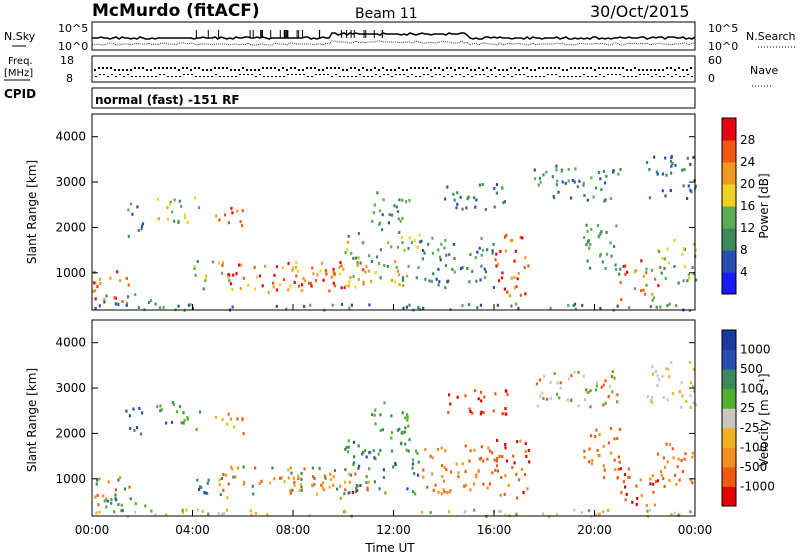 This screenshot has height=558, width=800. Describe the element at coordinates (20, 36) in the screenshot. I see `nsky-label: N.Sky` at that location.